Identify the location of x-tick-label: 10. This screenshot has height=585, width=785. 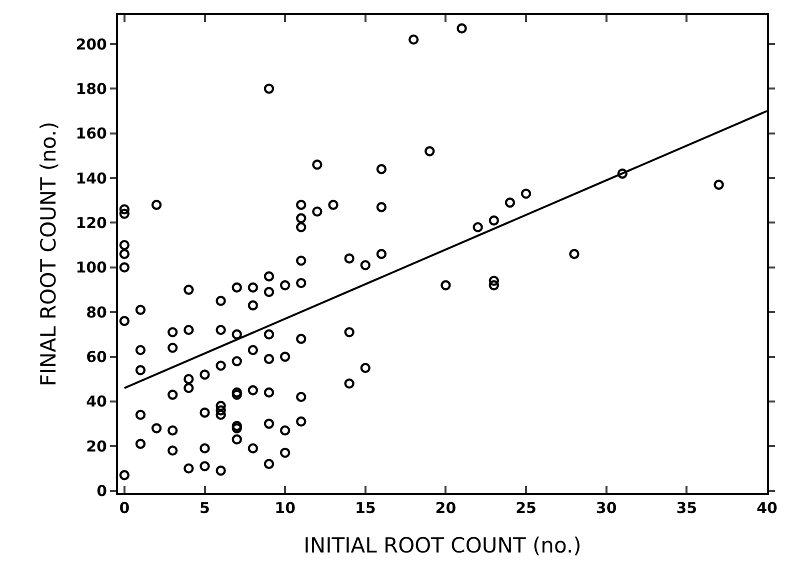
(285, 508).